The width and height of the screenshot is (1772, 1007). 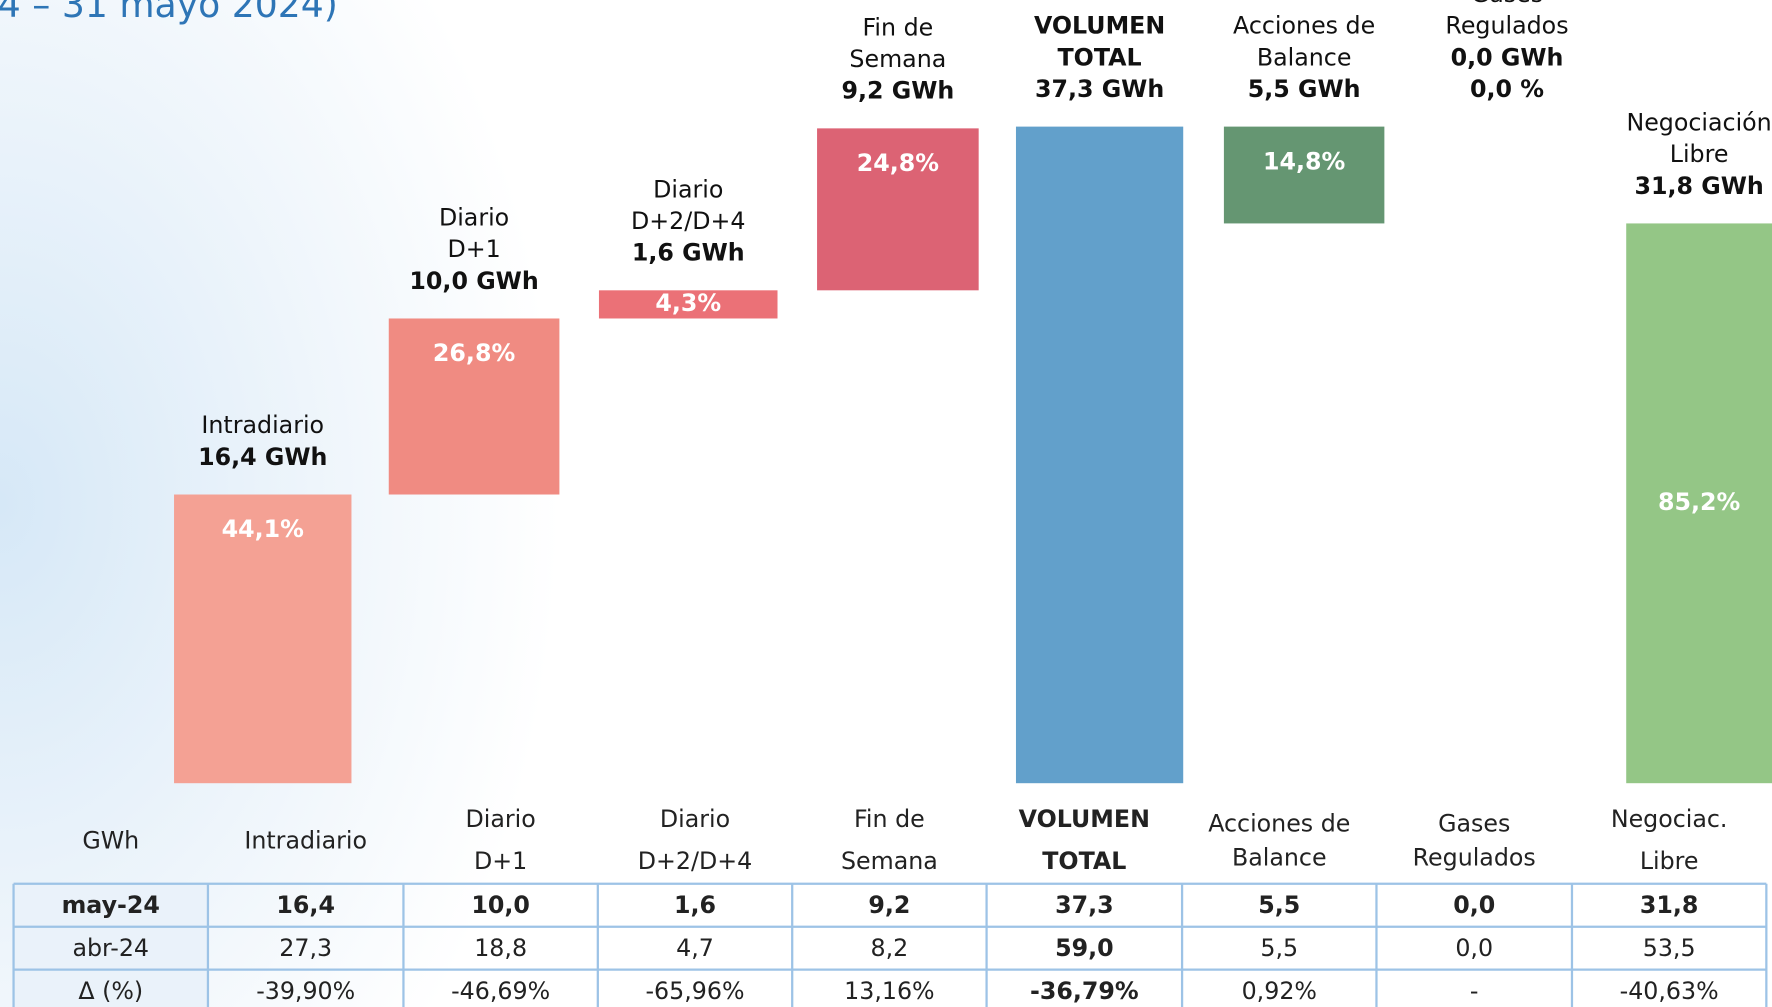 I want to click on bar-label: 31,8 GWh, so click(x=1698, y=186).